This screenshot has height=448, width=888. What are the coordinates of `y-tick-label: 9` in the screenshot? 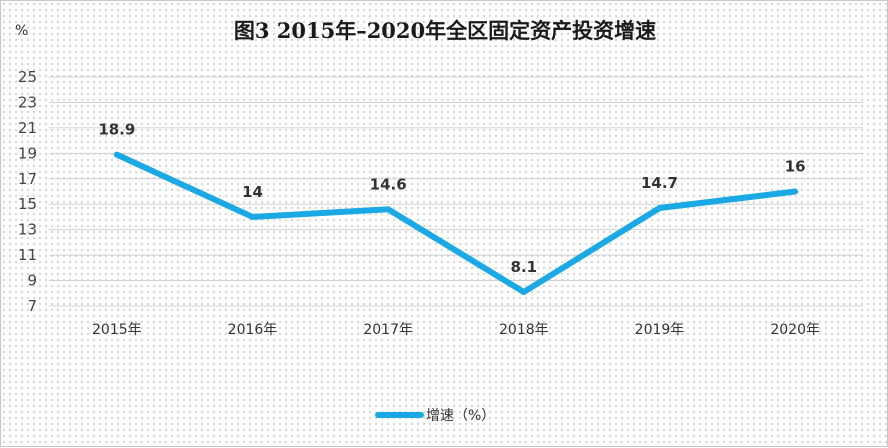 It's located at (32, 281).